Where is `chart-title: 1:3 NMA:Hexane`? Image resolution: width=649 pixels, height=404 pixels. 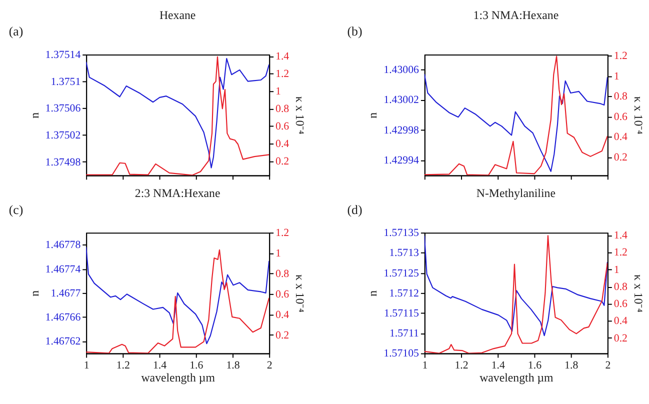 chart-title: 1:3 NMA:Hexane is located at coordinates (516, 15).